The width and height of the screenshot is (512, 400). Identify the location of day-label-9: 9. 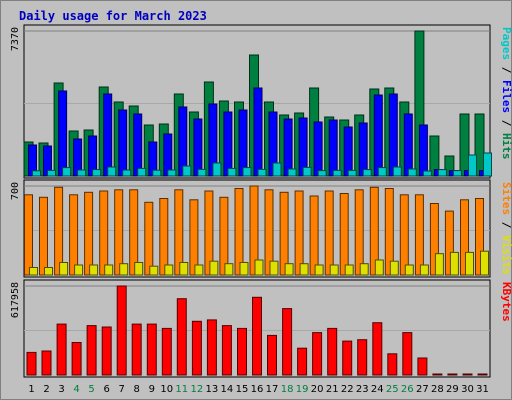
(152, 389).